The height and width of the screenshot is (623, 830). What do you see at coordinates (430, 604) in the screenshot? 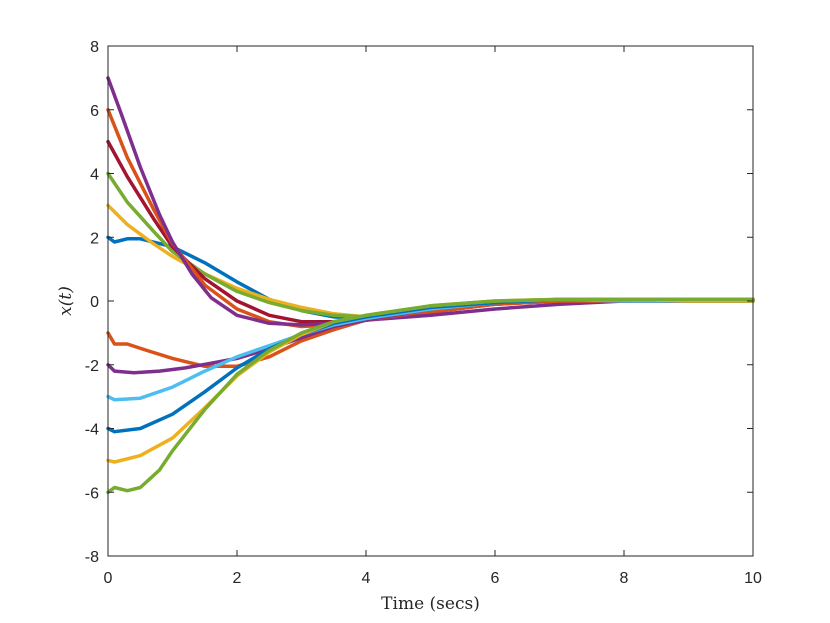
I see `x-axis-label: Time (secs)` at bounding box center [430, 604].